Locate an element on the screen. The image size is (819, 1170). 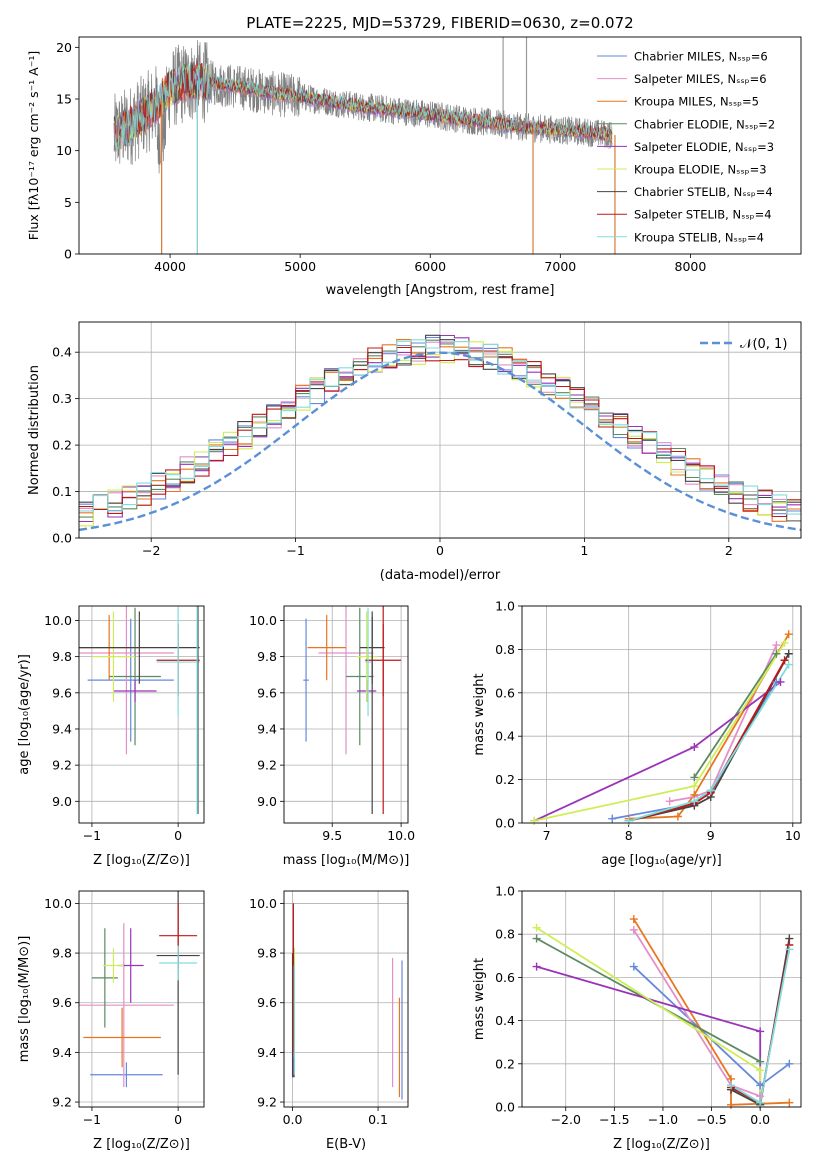
age_vs_mass-points is located at coordinates (352, 710).